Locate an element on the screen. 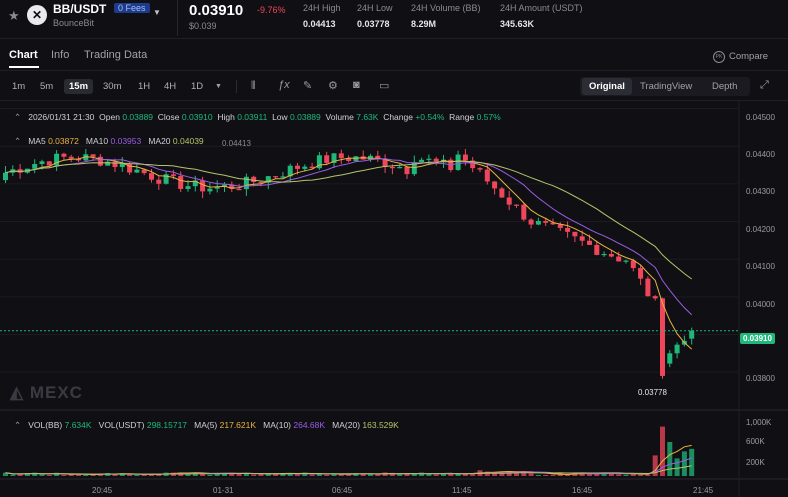 This screenshot has height=497, width=788. volume-ma20-line is located at coordinates (348, 470).